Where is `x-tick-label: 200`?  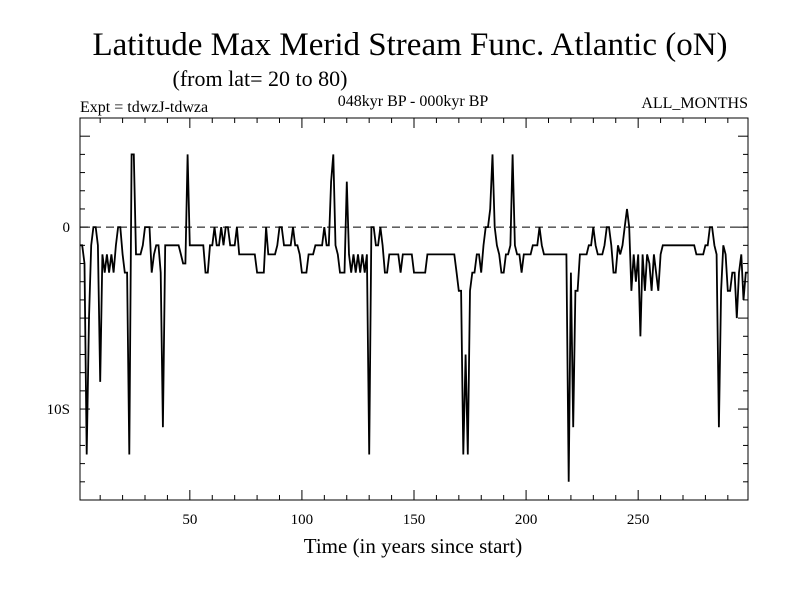
x-tick-label: 200 is located at coordinates (526, 520).